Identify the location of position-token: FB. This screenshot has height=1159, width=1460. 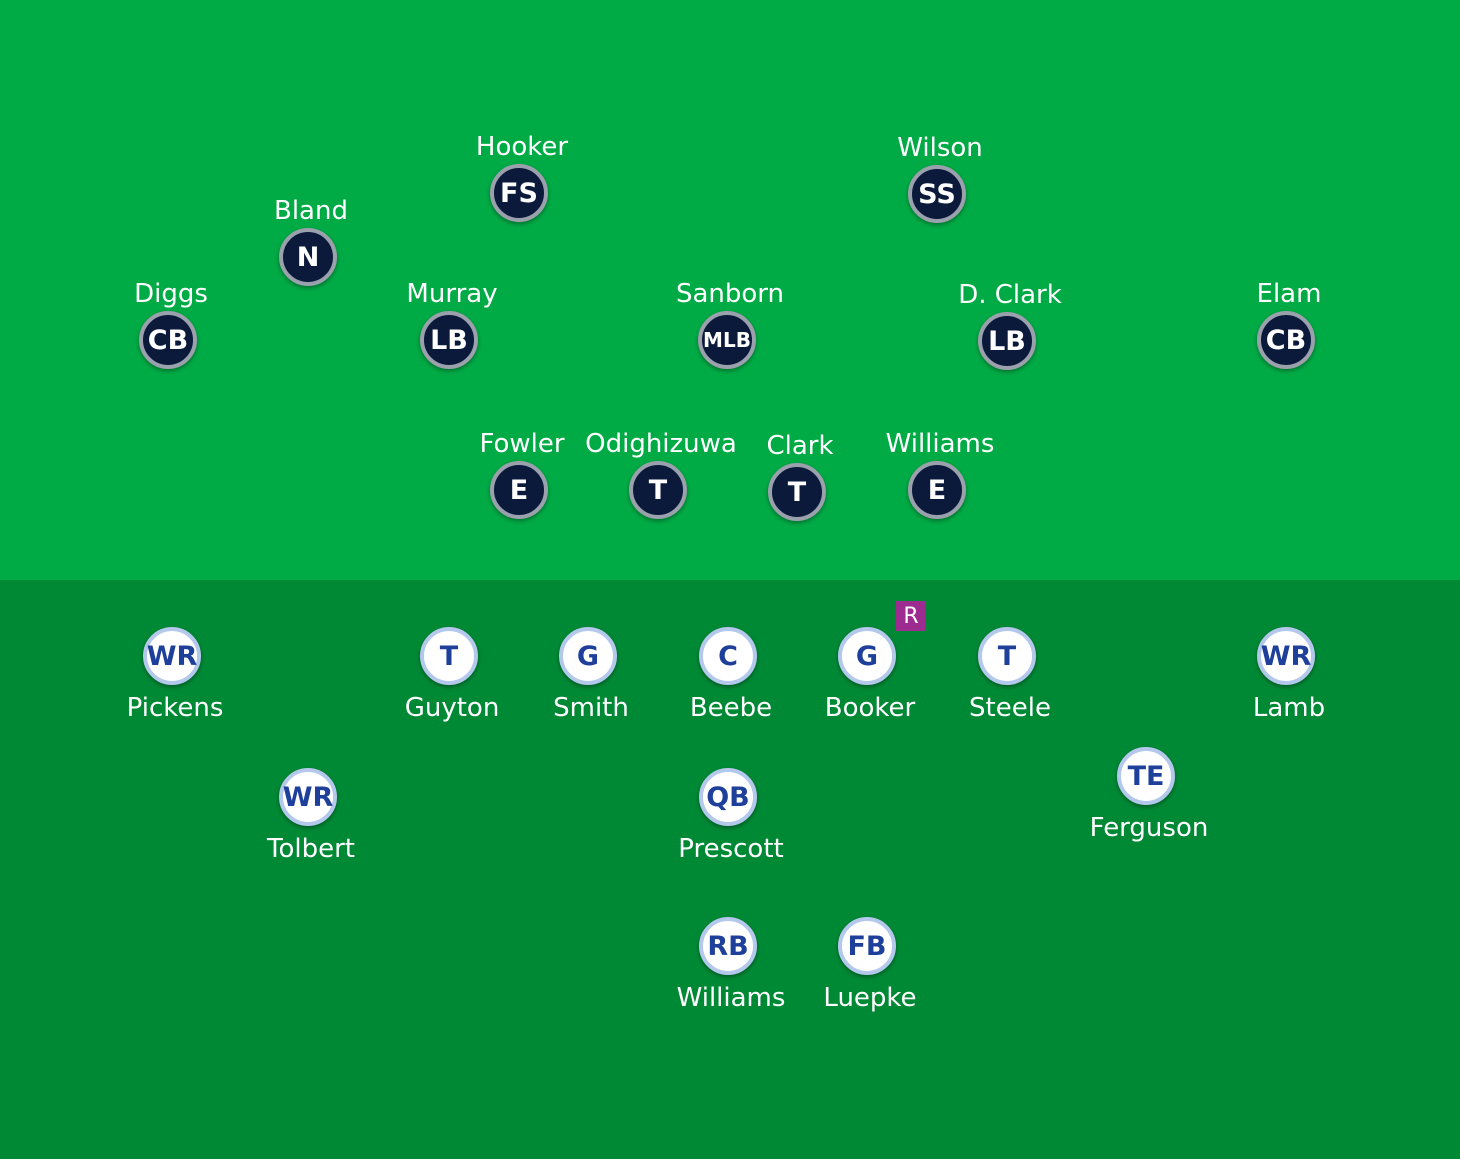
(867, 946).